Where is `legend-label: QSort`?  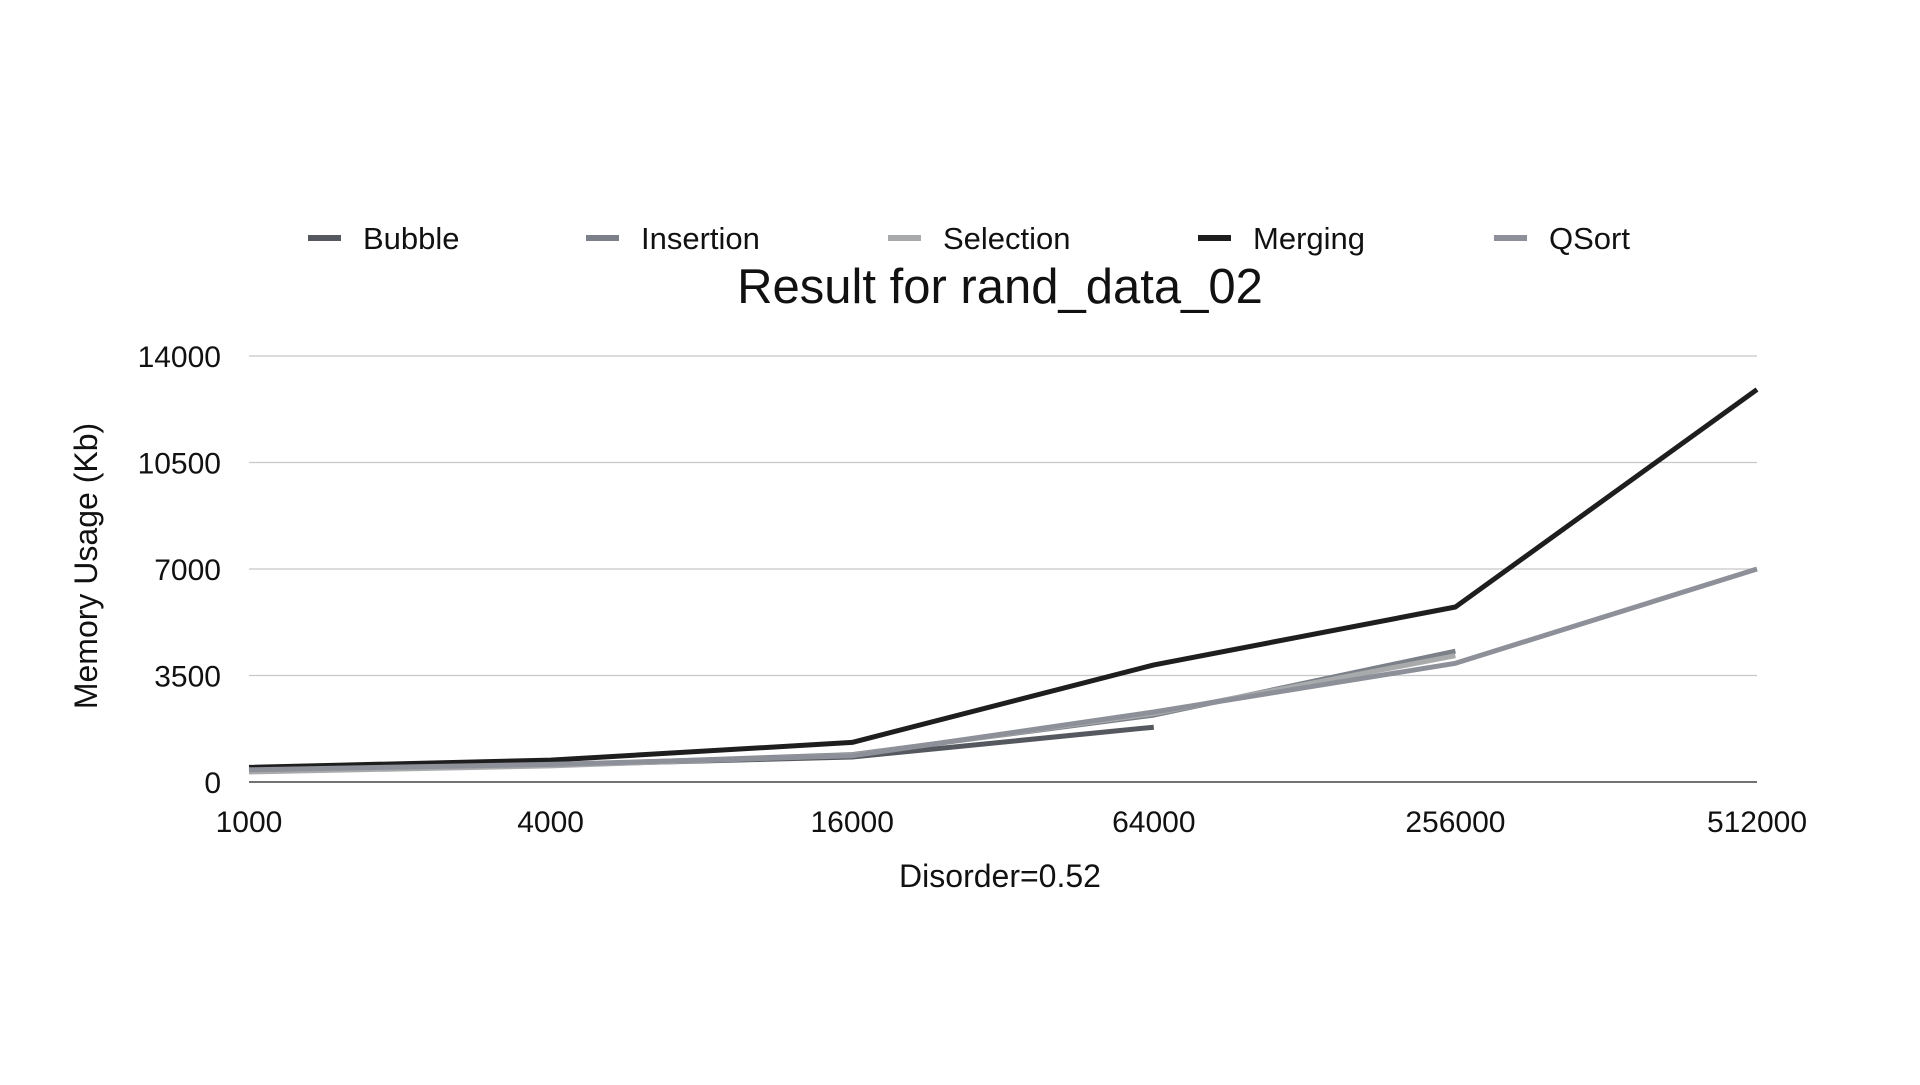 legend-label: QSort is located at coordinates (1589, 238).